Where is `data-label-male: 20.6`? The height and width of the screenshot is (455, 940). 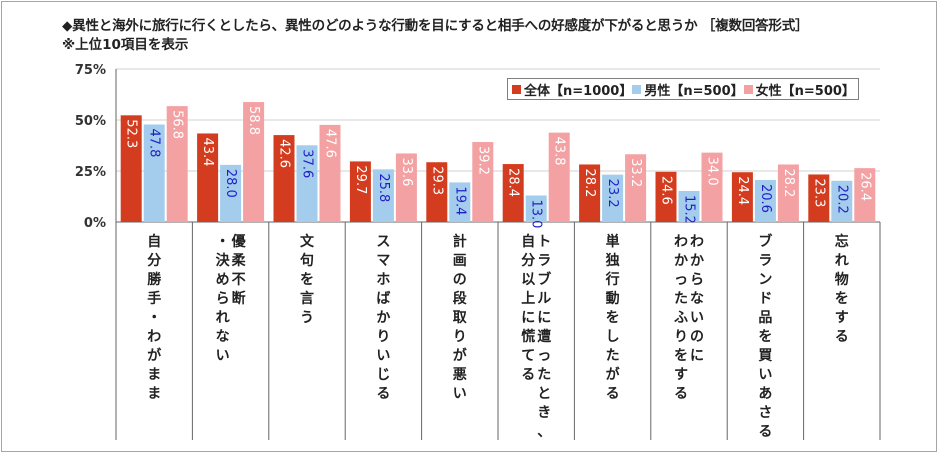 data-label-male: 20.6 is located at coordinates (765, 198).